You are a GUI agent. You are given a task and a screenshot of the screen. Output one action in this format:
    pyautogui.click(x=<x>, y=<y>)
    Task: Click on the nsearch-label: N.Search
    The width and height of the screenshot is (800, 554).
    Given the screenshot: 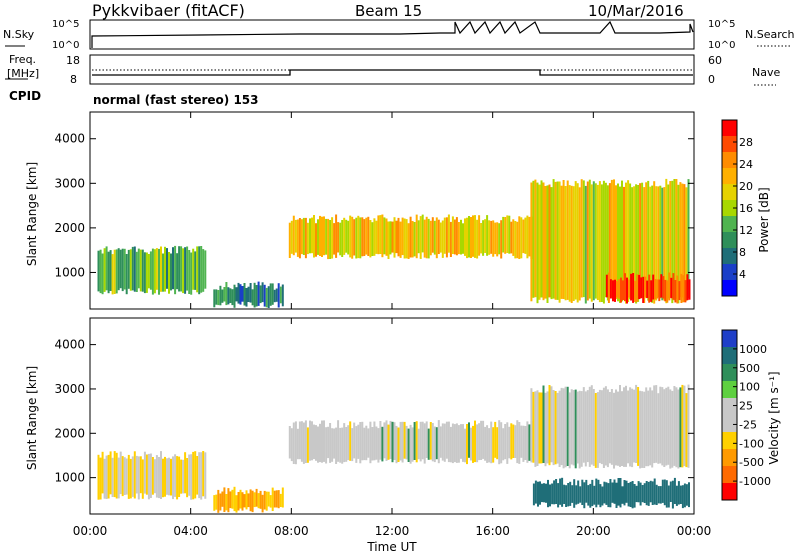 What is the action you would take?
    pyautogui.click(x=770, y=34)
    